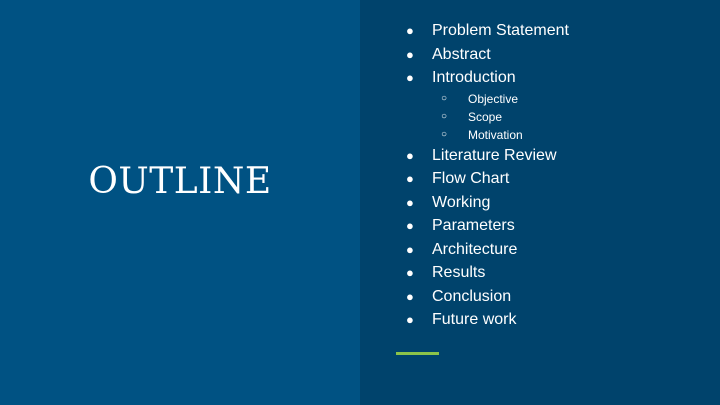  What do you see at coordinates (473, 225) in the screenshot?
I see `outline-item-label: Parameters` at bounding box center [473, 225].